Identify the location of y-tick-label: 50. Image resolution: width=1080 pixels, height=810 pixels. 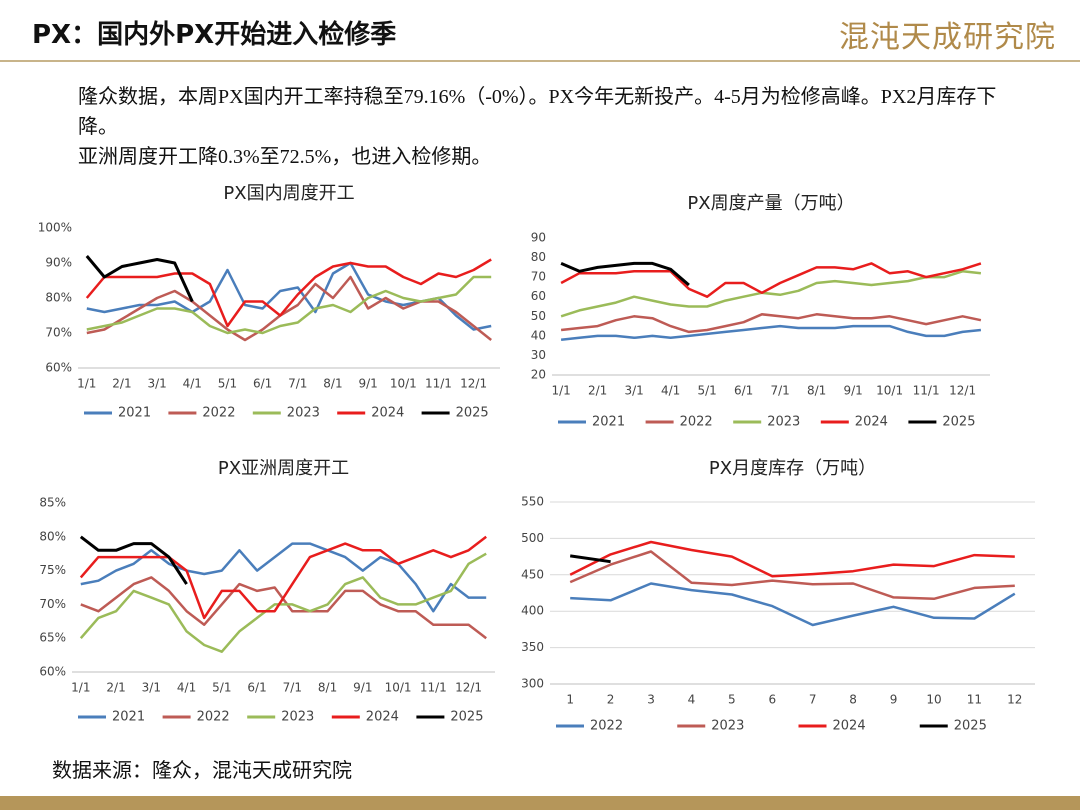
(538, 316).